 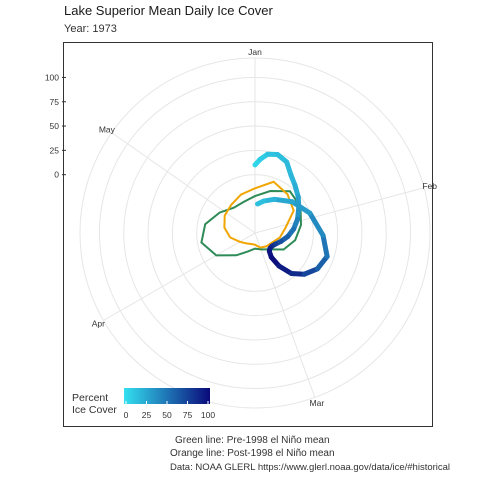 What do you see at coordinates (107, 129) in the screenshot?
I see `month-label-may: May` at bounding box center [107, 129].